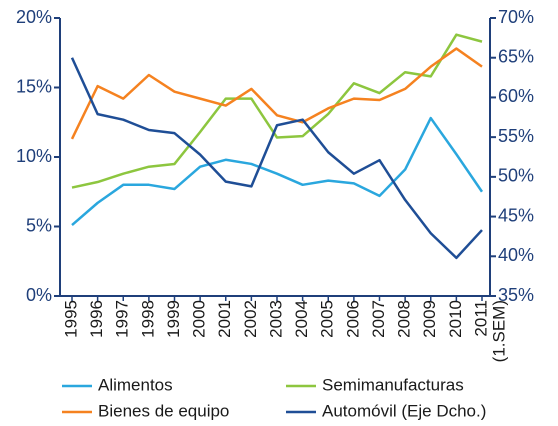 The image size is (558, 426). I want to click on x-tick-label: 2001, so click(224, 319).